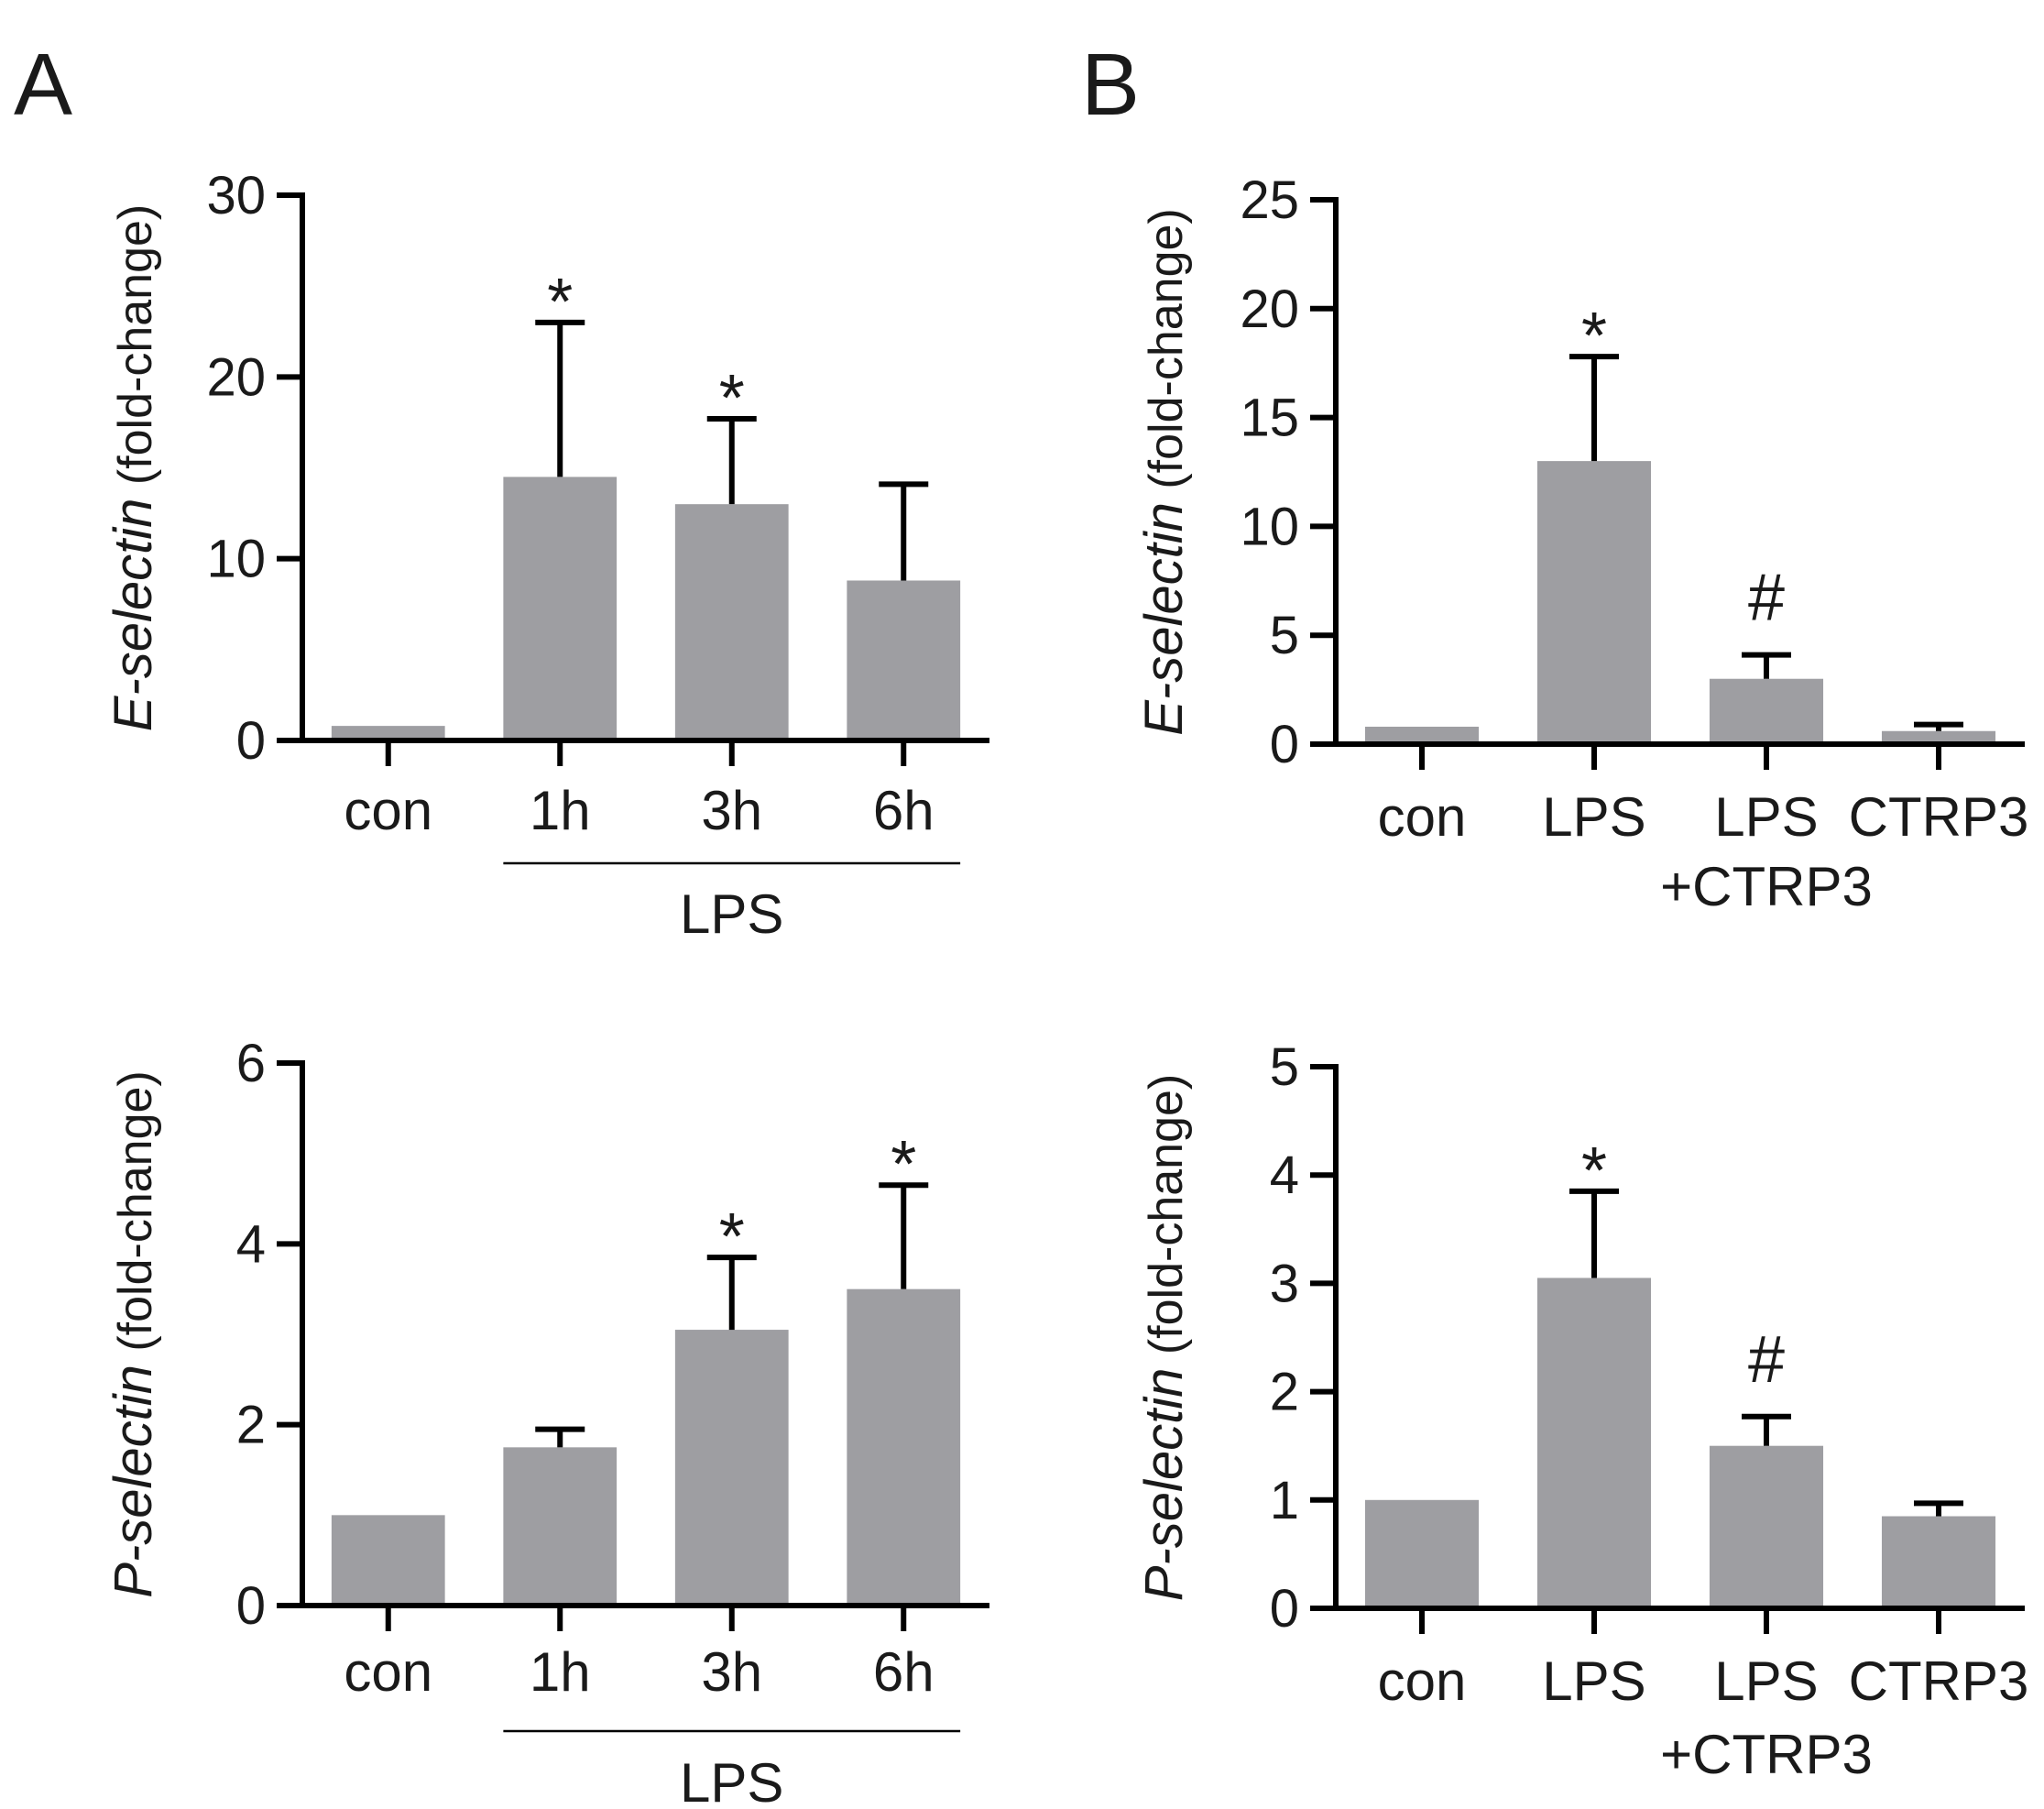 The height and width of the screenshot is (1809, 2044). Describe the element at coordinates (1110, 85) in the screenshot. I see `panel-letter-b: B` at that location.